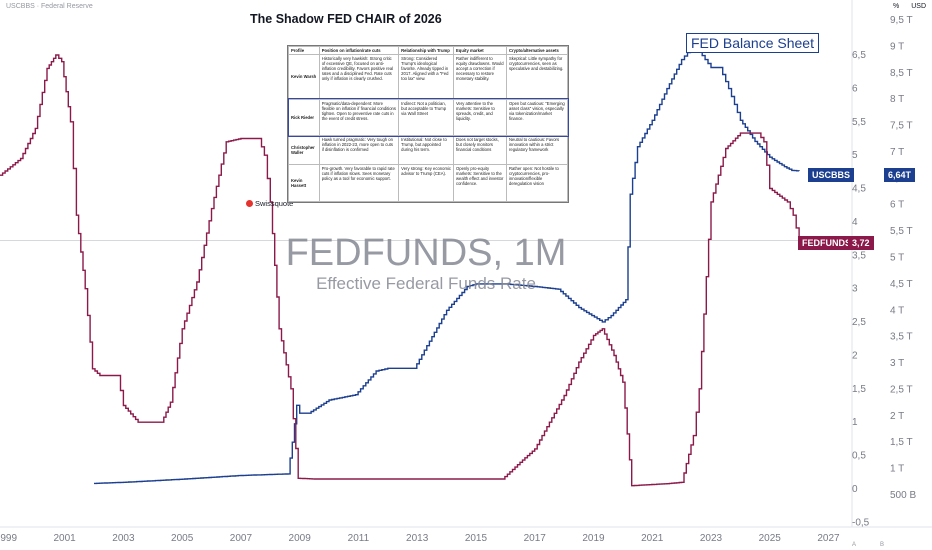 The height and width of the screenshot is (550, 932). What do you see at coordinates (304, 150) in the screenshot?
I see `candidate-name: Christopher Waller` at bounding box center [304, 150].